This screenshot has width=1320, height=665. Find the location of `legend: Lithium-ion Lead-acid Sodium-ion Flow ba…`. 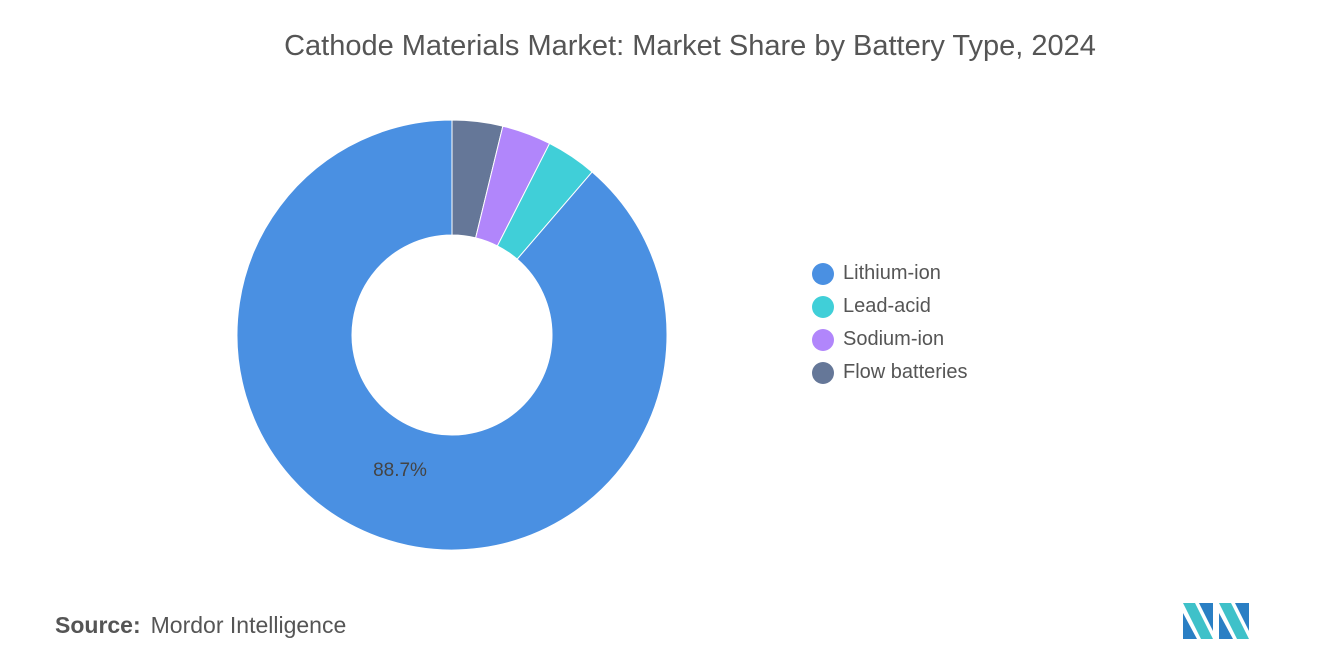

legend: Lithium-ion Lead-acid Sodium-ion Flow ba… is located at coordinates (890, 323).